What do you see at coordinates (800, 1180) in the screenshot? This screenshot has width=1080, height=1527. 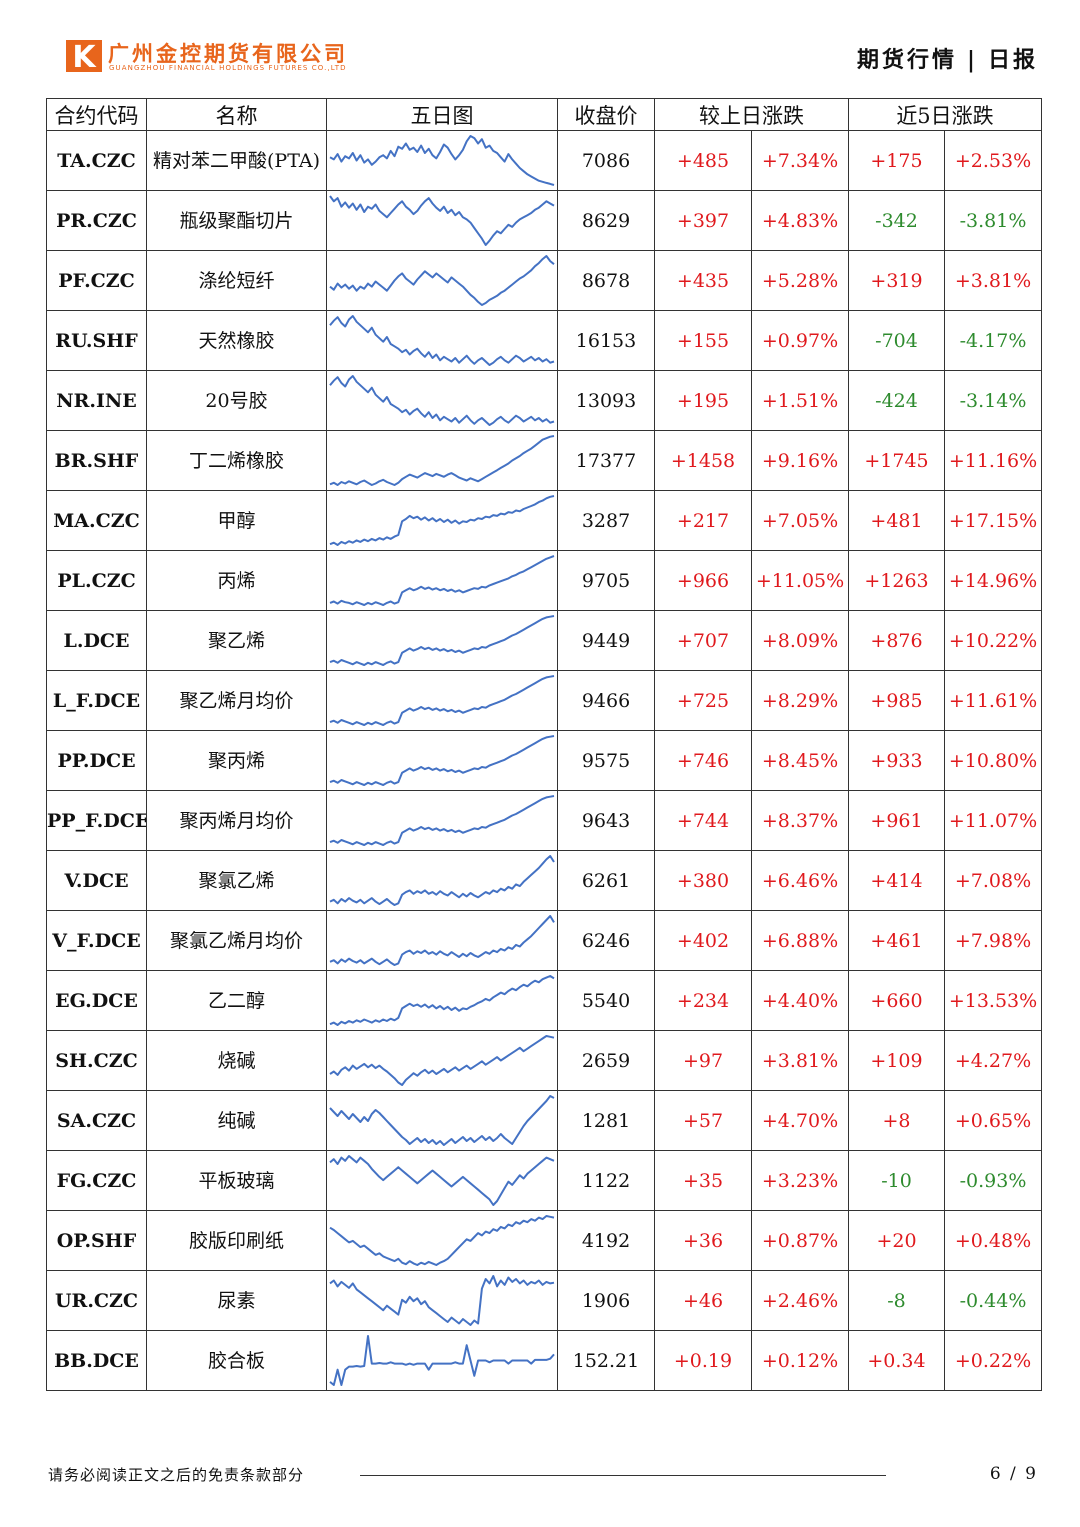 I see `daily-change-percent: +3.23%` at bounding box center [800, 1180].